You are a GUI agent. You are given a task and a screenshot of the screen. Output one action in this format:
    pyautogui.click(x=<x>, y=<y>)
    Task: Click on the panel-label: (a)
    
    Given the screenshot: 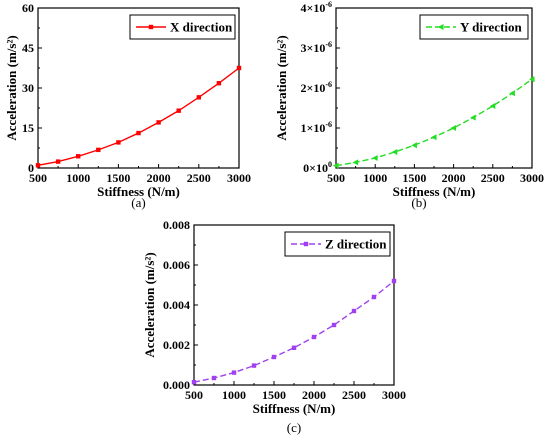 What is the action you would take?
    pyautogui.click(x=138, y=202)
    